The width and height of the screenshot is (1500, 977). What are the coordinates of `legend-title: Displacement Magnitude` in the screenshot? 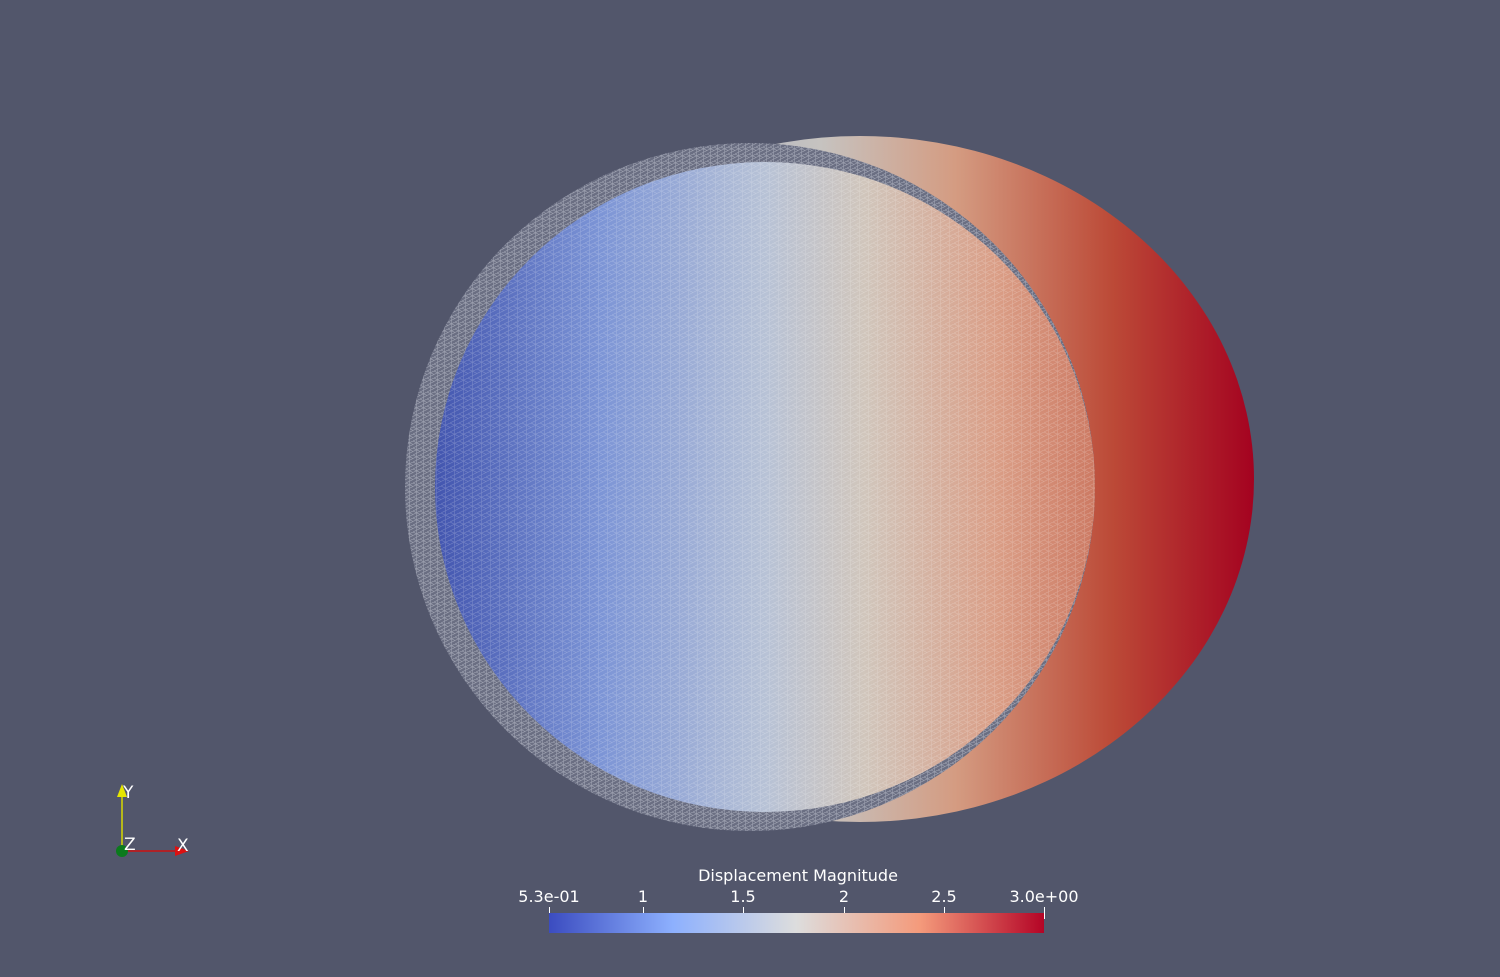 It's located at (798, 875).